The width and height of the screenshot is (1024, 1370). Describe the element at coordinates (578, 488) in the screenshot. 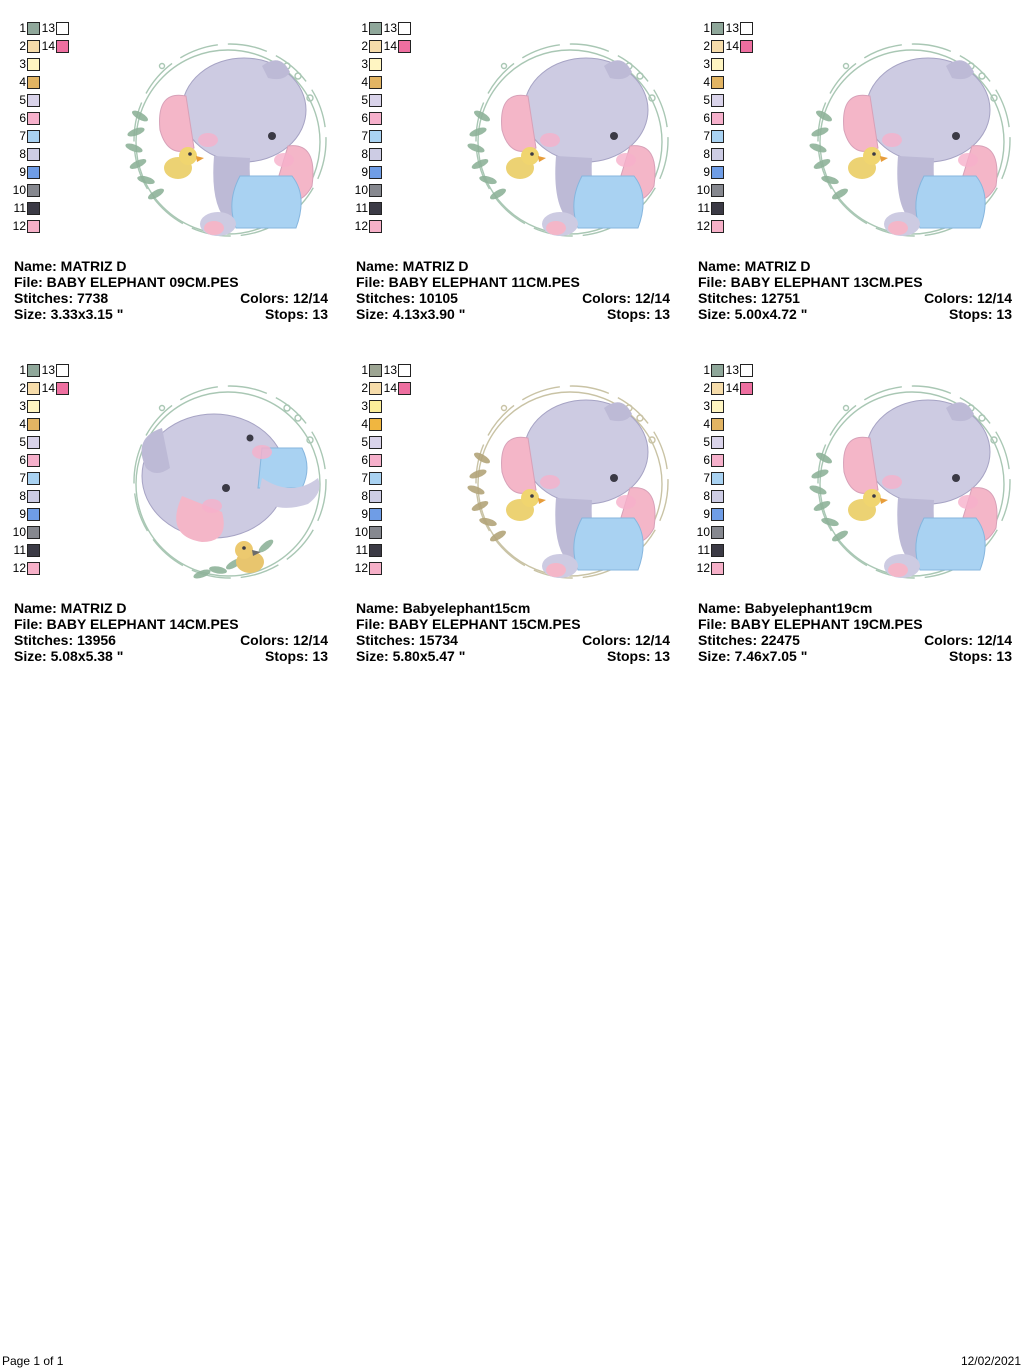

I see `elephant-illustration` at that location.